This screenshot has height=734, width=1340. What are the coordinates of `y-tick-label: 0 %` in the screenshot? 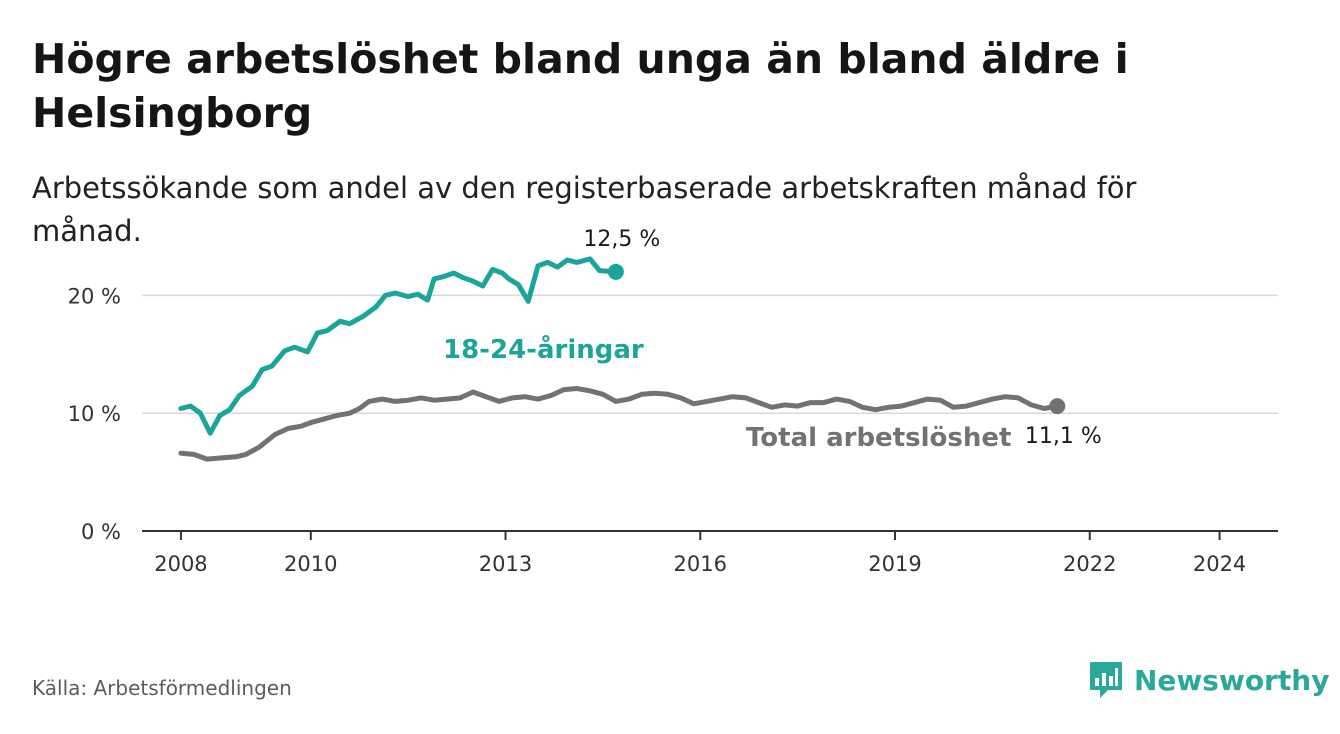 It's located at (101, 532).